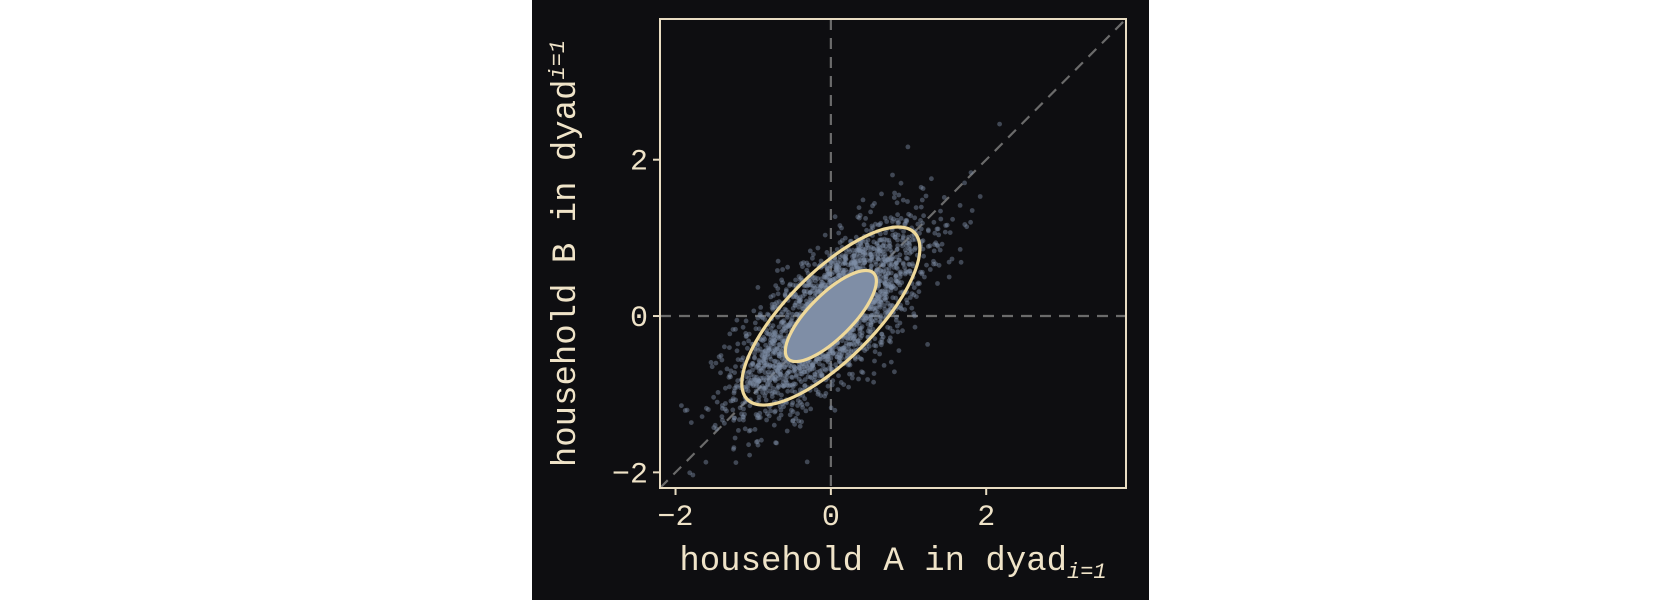 The image size is (1680, 600). I want to click on y-axis-label: household B in dyadi=1, so click(566, 253).